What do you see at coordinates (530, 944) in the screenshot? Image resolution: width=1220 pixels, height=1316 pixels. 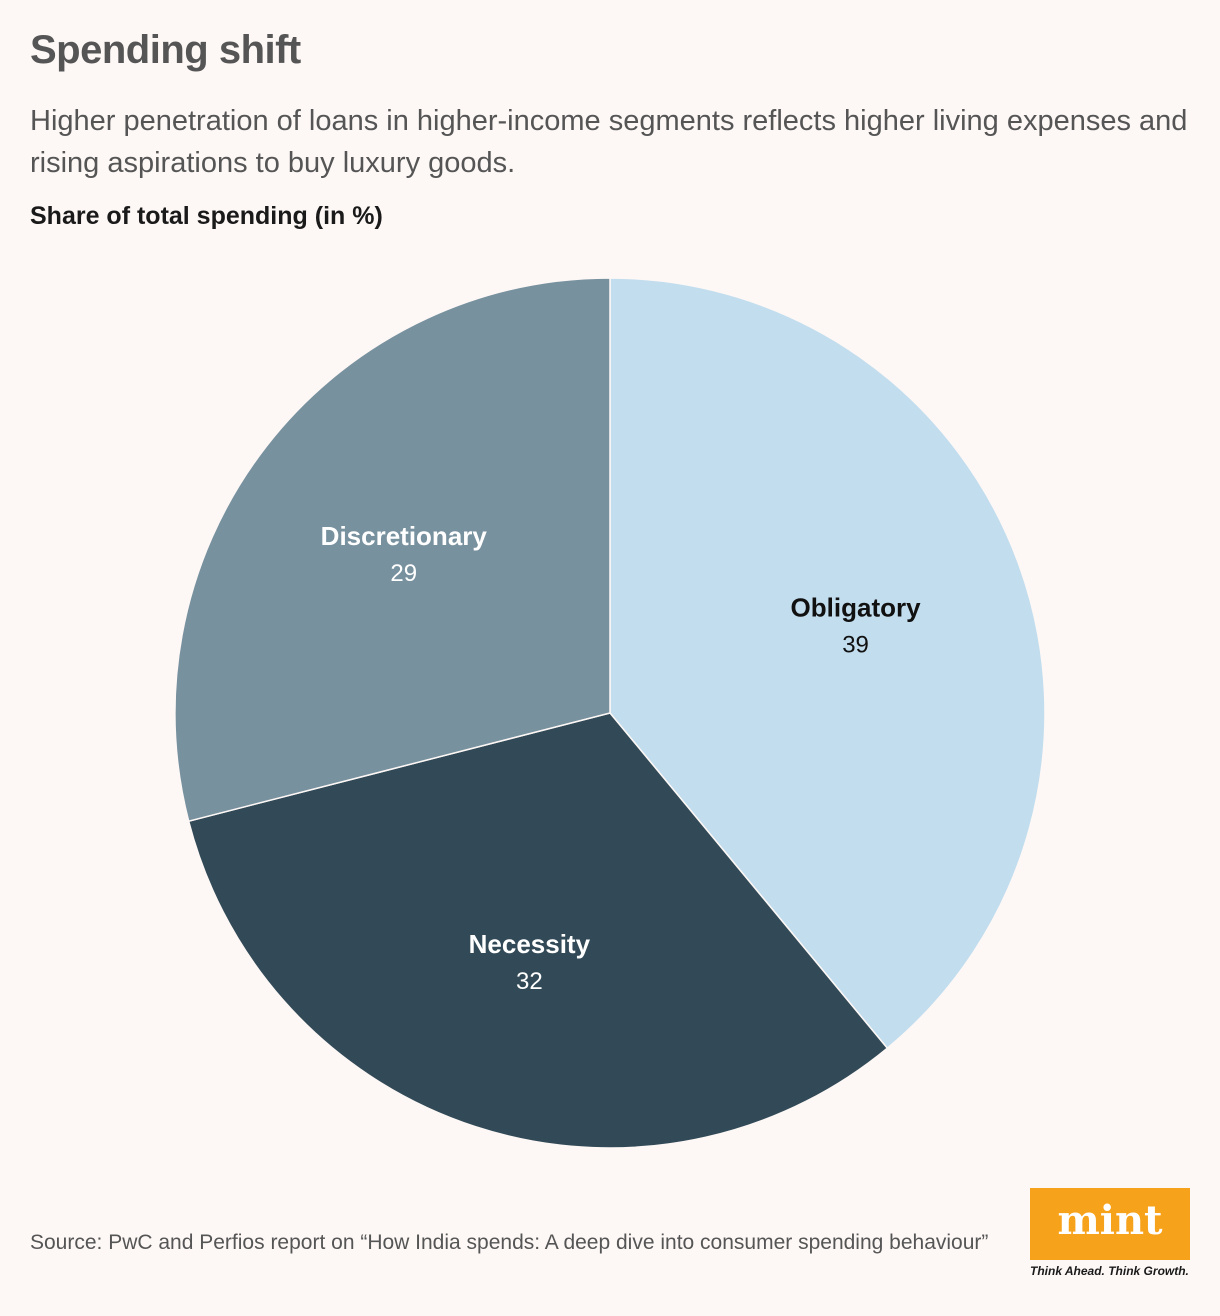 I see `slice-label-necessity: Necessity` at bounding box center [530, 944].